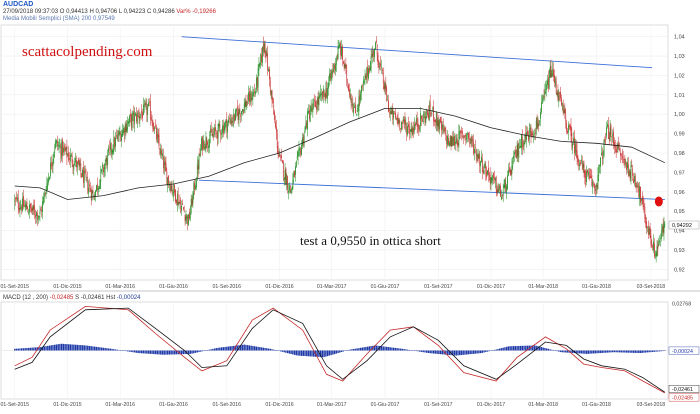 The width and height of the screenshot is (700, 414). I want to click on symbol-title: AUDCAD, so click(18, 4).